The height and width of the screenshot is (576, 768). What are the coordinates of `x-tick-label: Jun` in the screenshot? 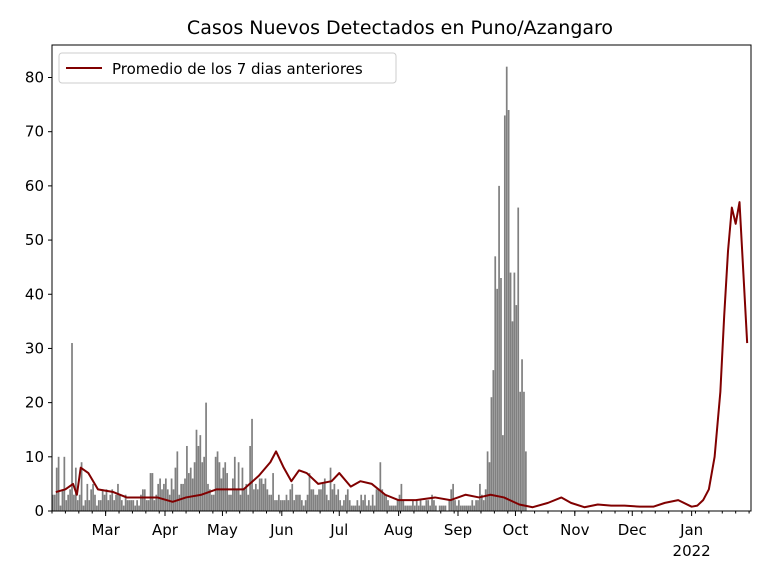 It's located at (281, 530).